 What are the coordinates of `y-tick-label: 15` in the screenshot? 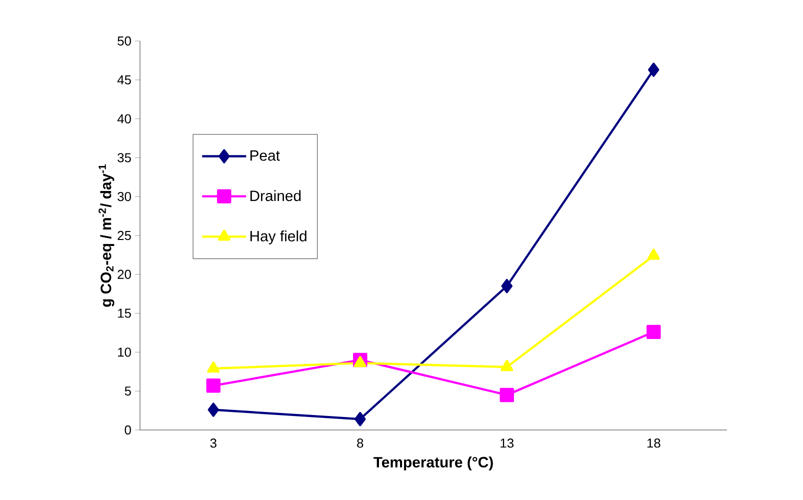 It's located at (124, 313).